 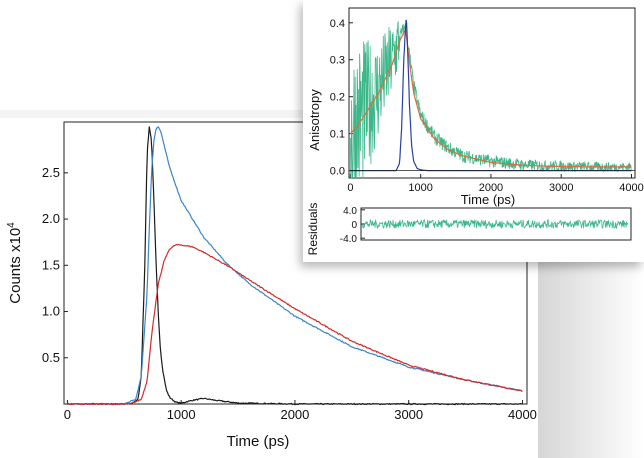 What do you see at coordinates (337, 24) in the screenshot?
I see `y-tick-label: 0.4` at bounding box center [337, 24].